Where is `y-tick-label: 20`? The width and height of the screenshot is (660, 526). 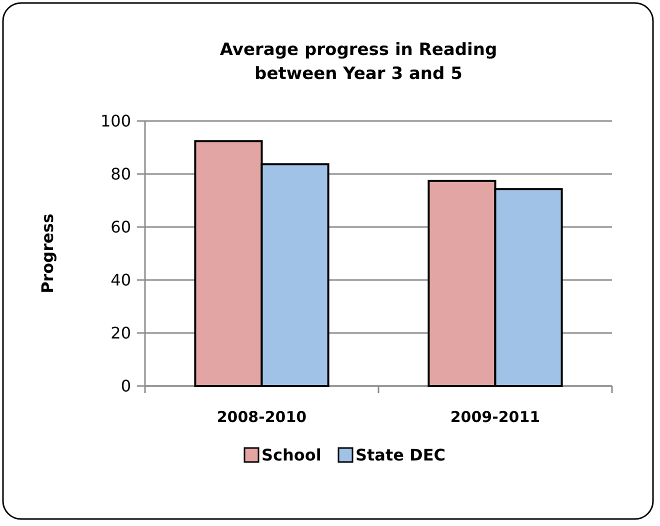 y-tick-label: 20 is located at coordinates (120, 333).